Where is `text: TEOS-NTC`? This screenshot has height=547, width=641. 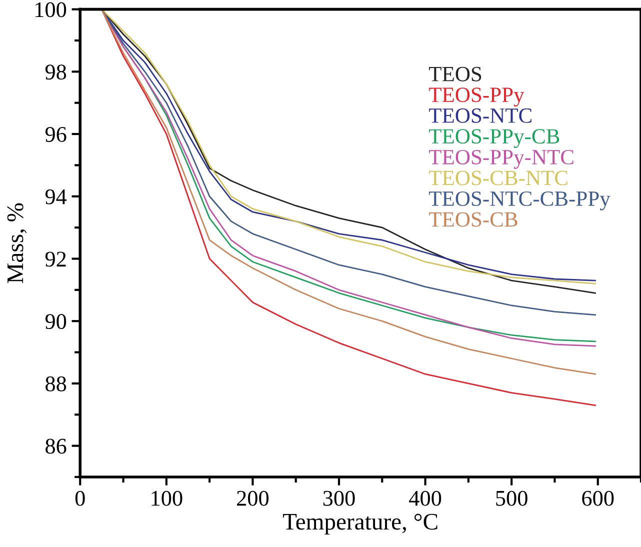 text: TEOS-NTC is located at coordinates (480, 115).